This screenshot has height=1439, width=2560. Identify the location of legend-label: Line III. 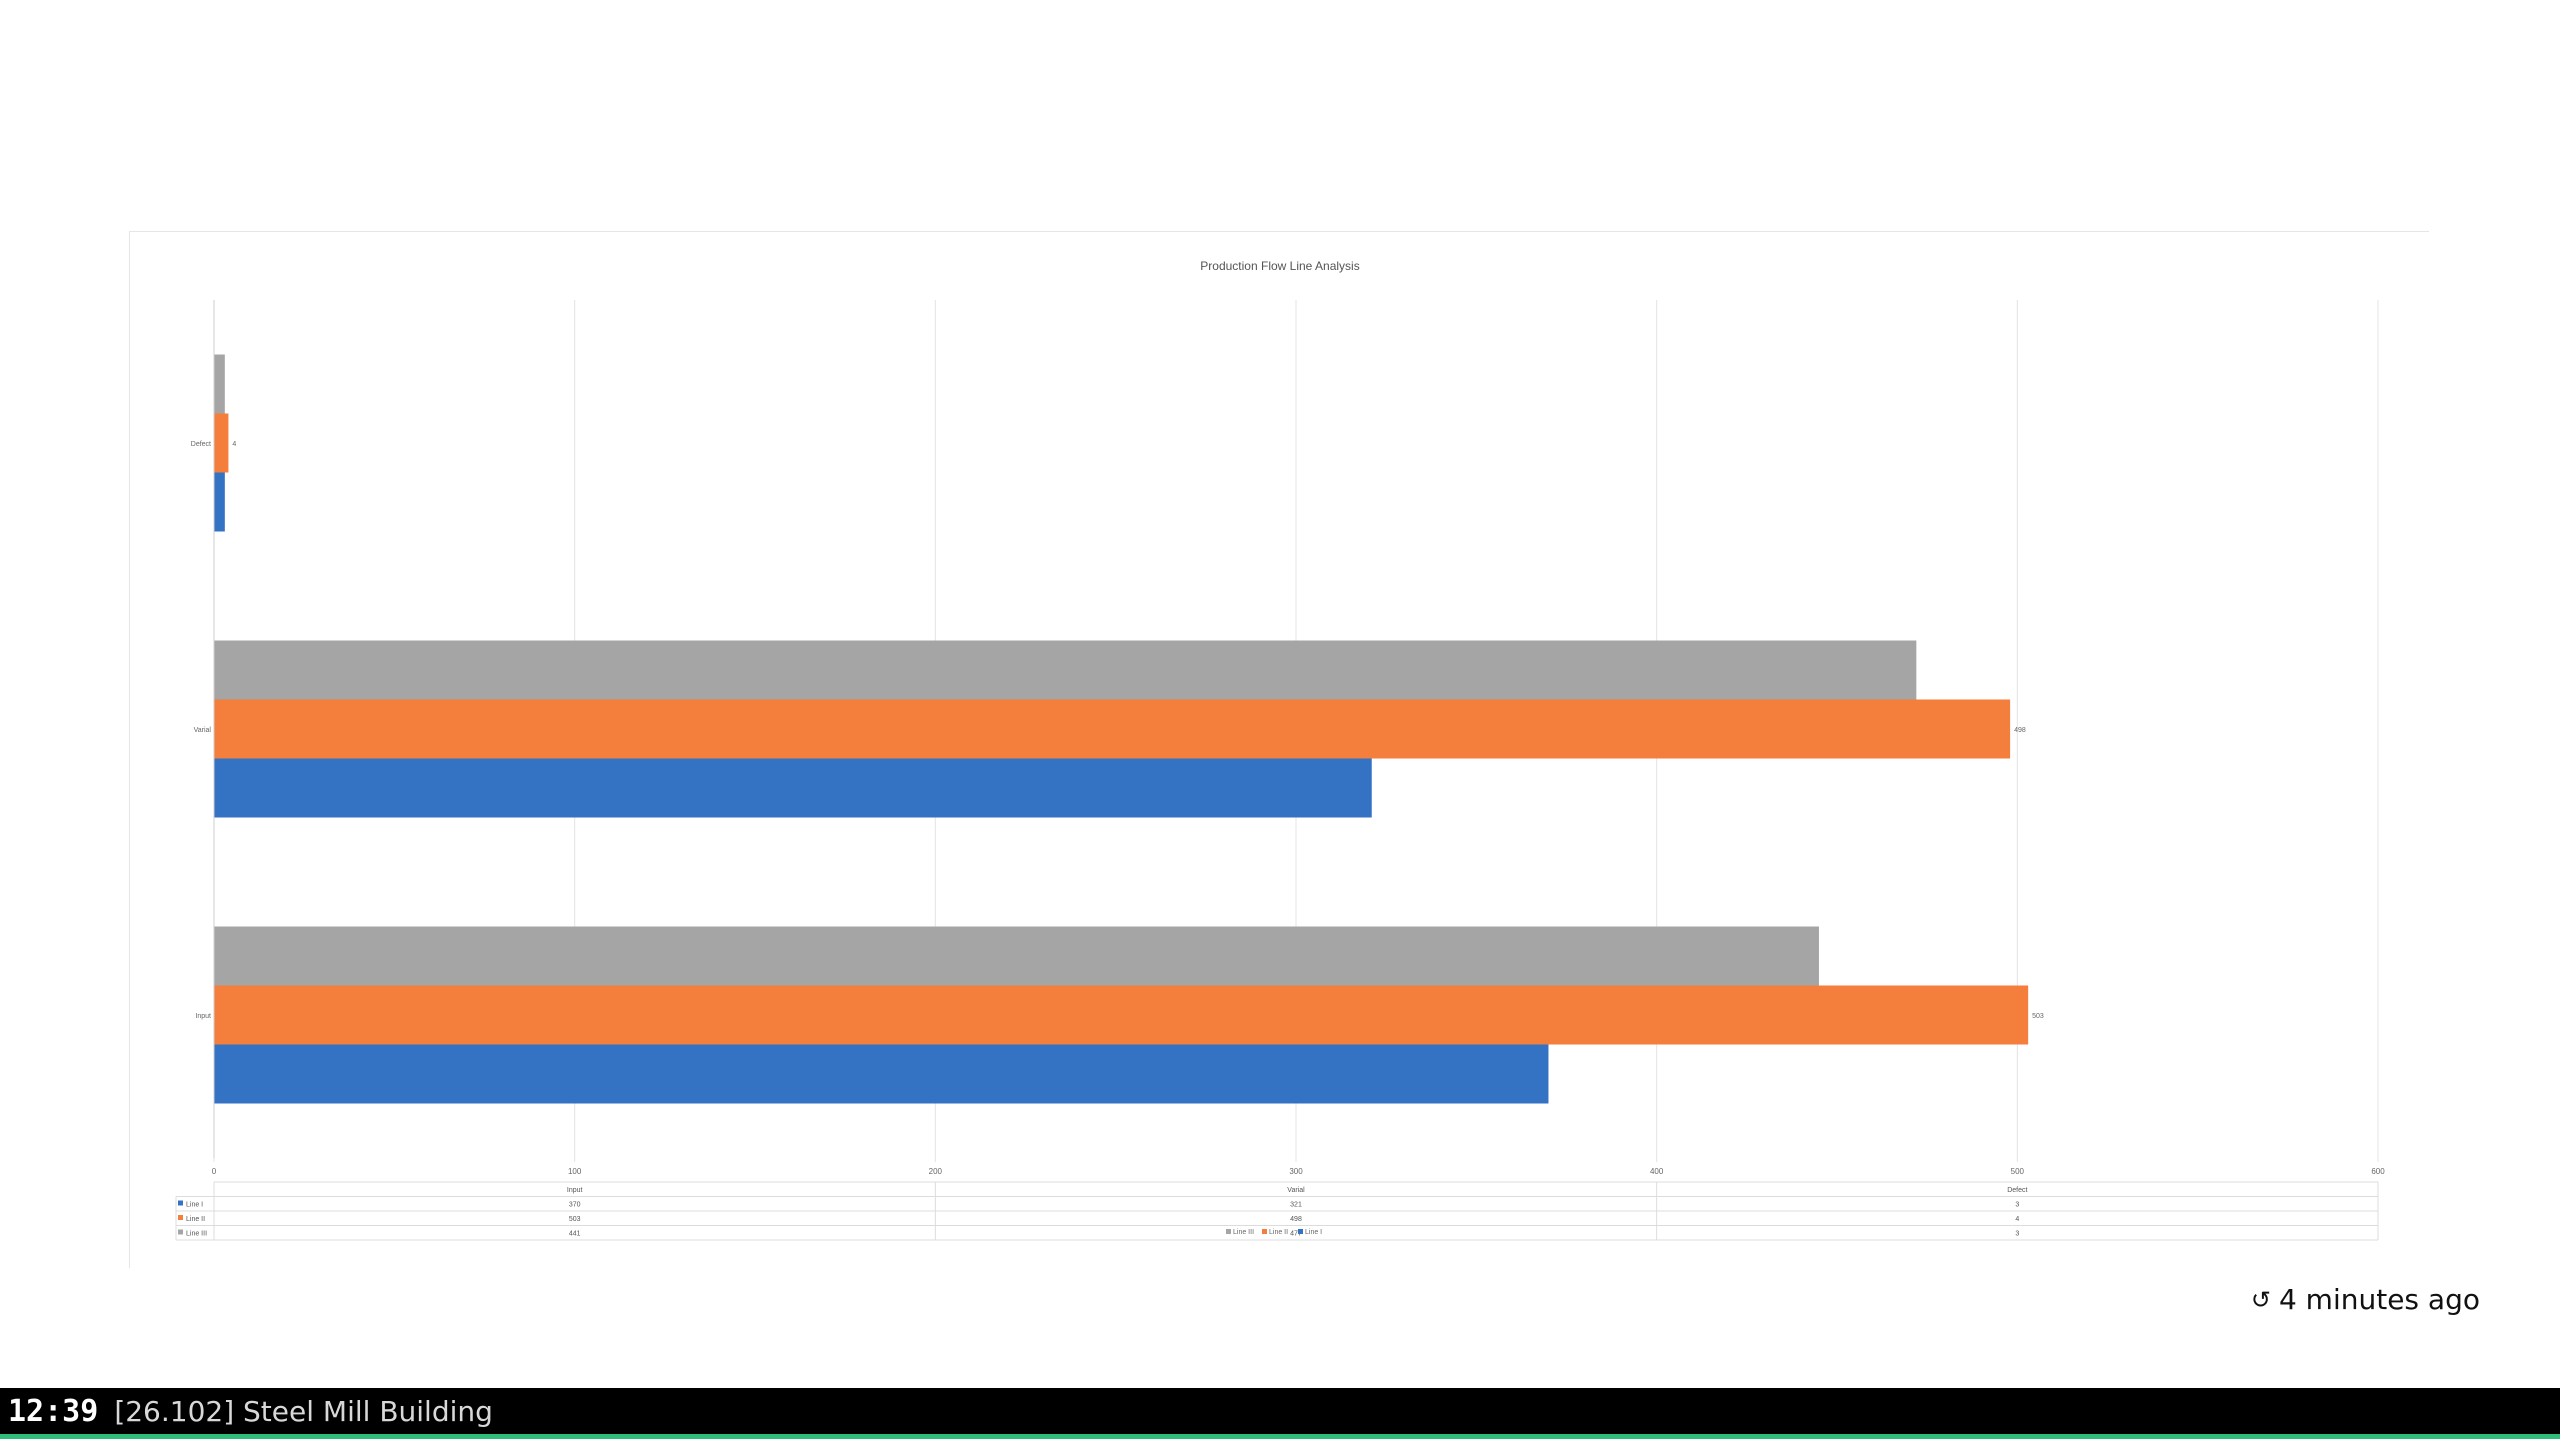
(1243, 1232).